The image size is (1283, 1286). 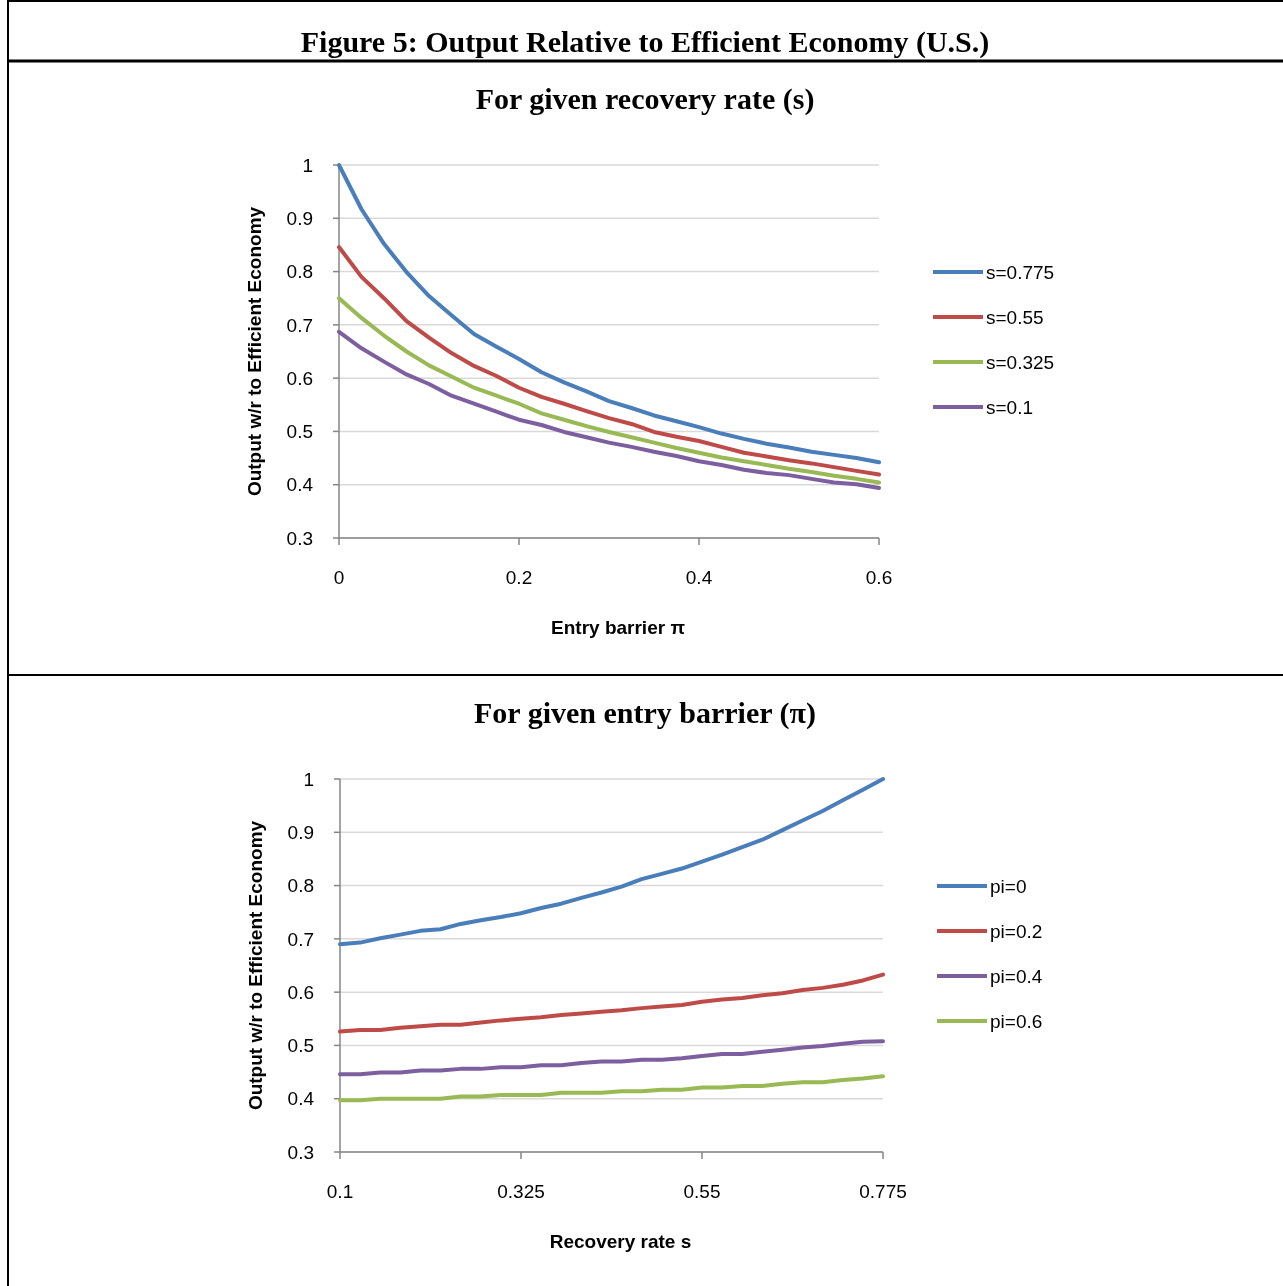 What do you see at coordinates (1015, 317) in the screenshot?
I see `legend-label: s=0.55` at bounding box center [1015, 317].